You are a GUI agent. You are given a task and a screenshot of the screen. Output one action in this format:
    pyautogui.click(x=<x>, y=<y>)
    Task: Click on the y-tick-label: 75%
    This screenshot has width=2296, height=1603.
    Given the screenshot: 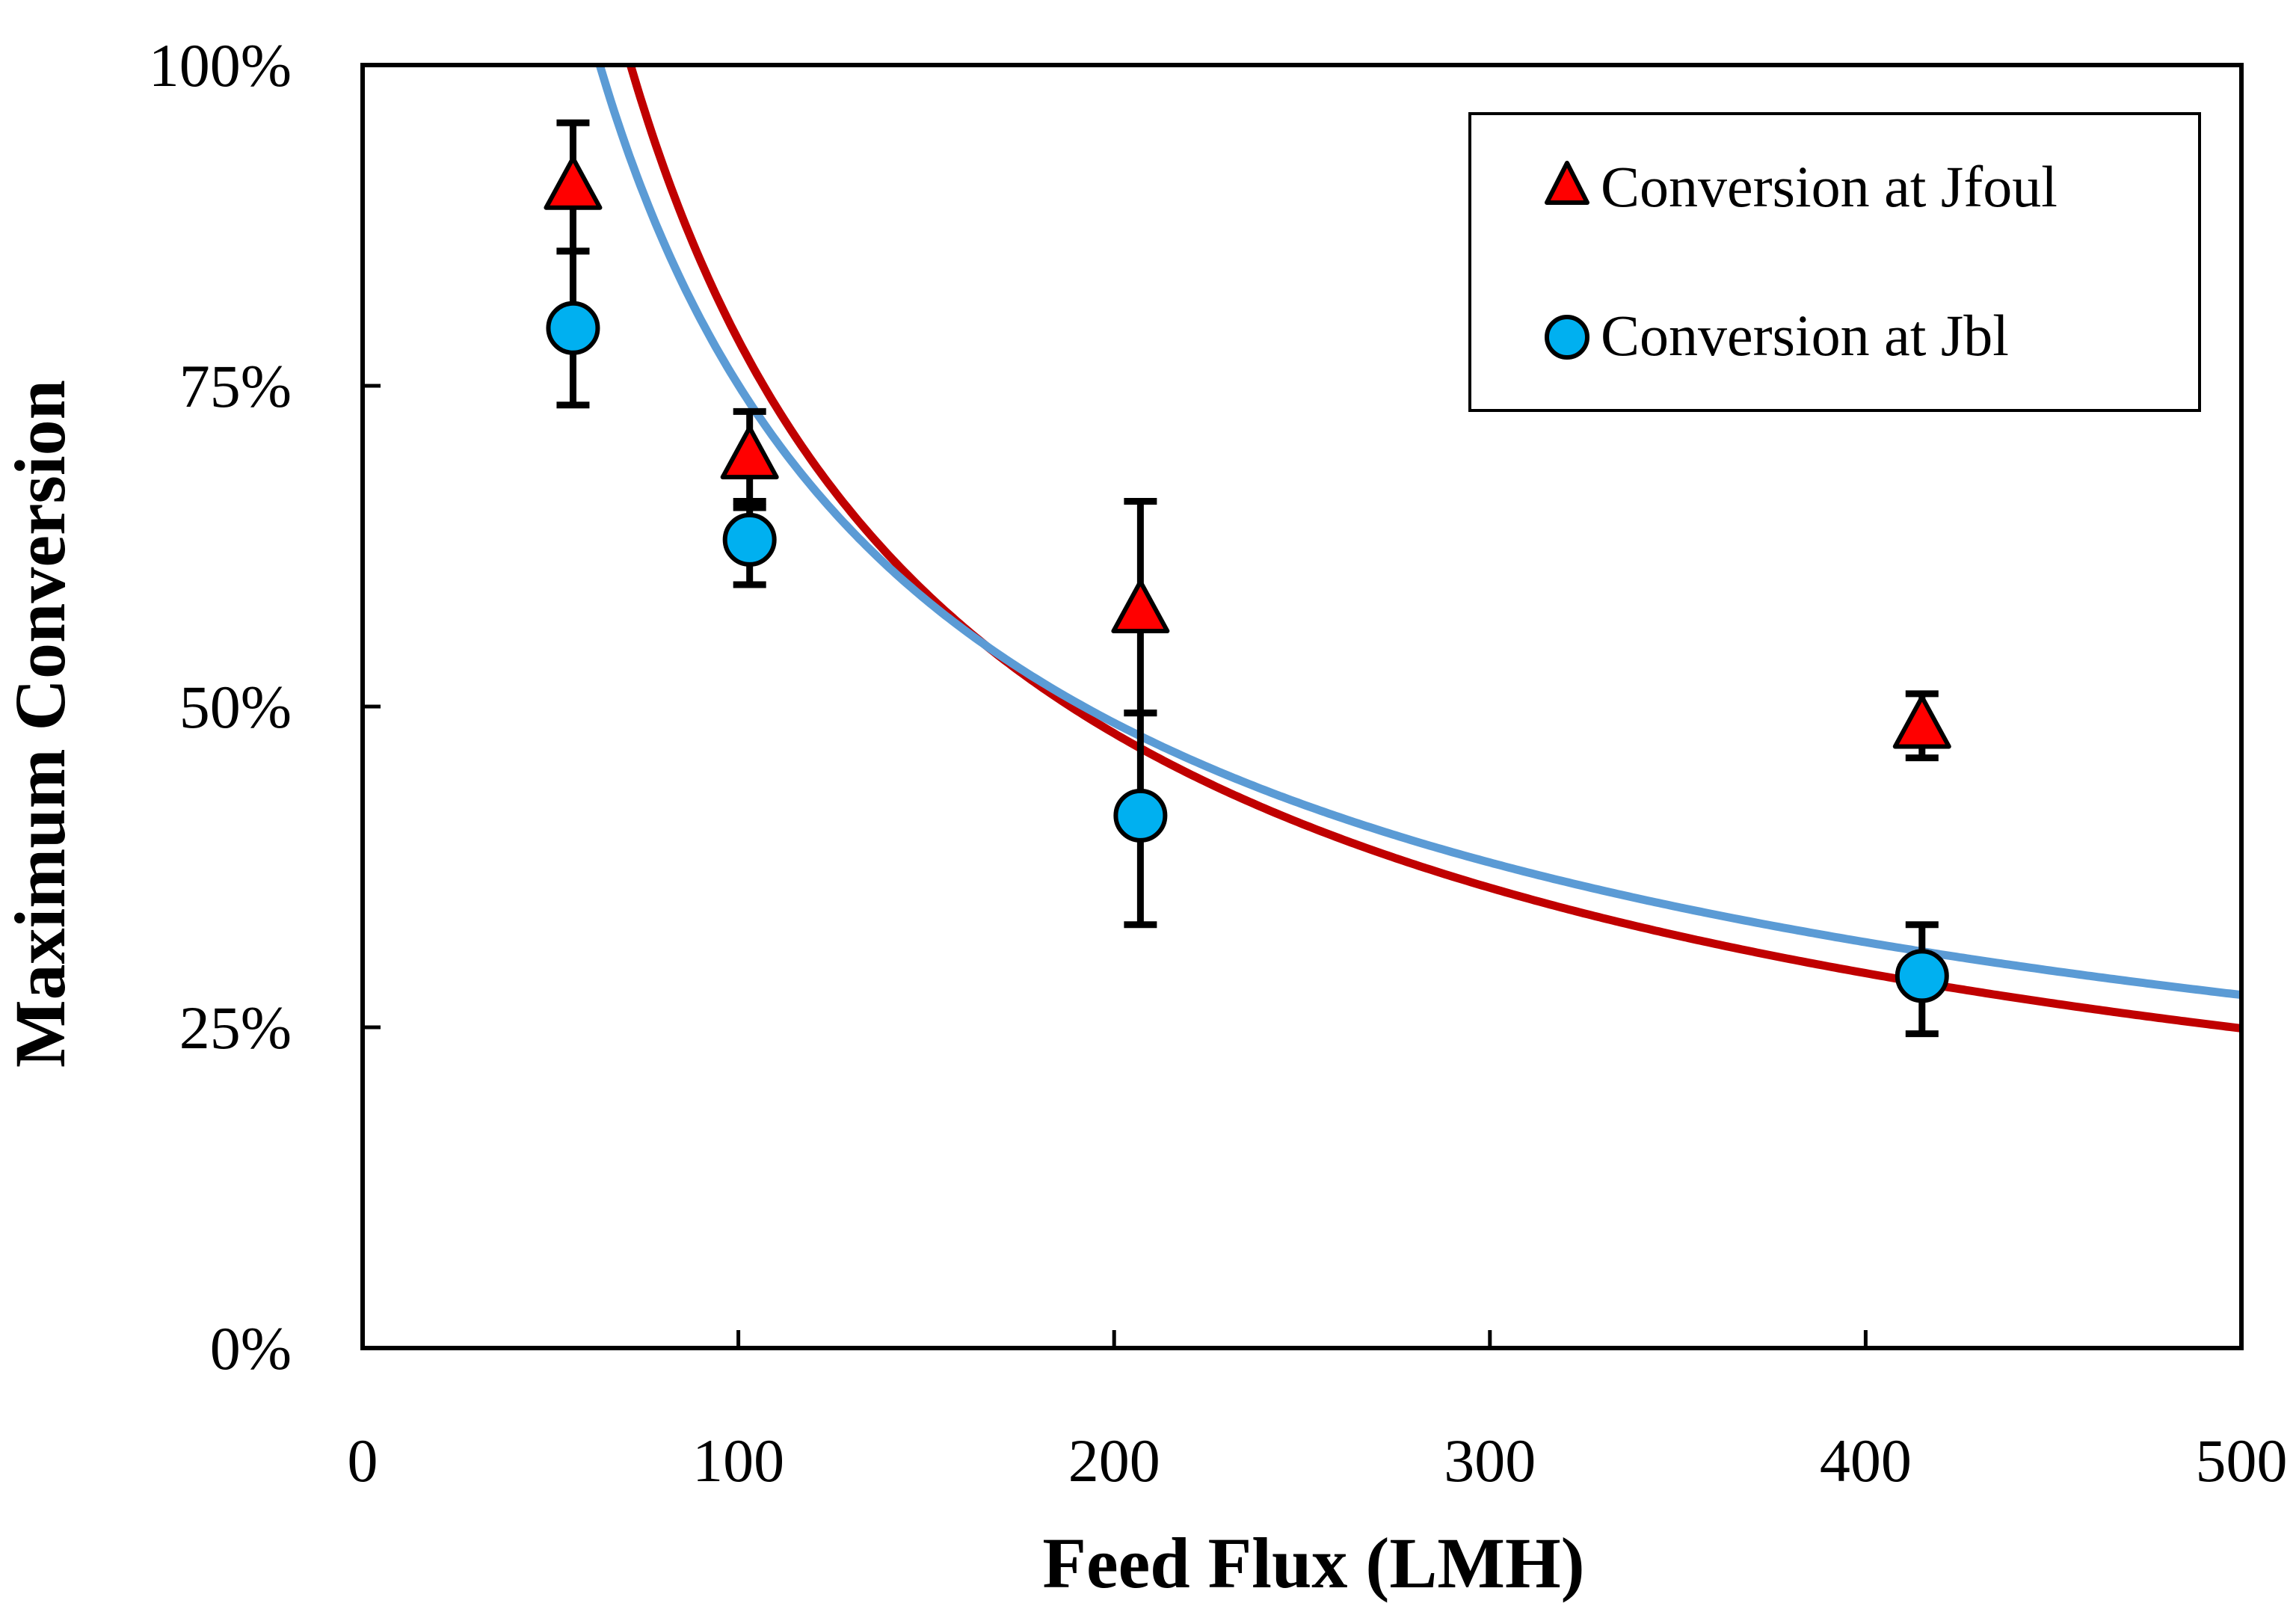 What is the action you would take?
    pyautogui.click(x=236, y=386)
    